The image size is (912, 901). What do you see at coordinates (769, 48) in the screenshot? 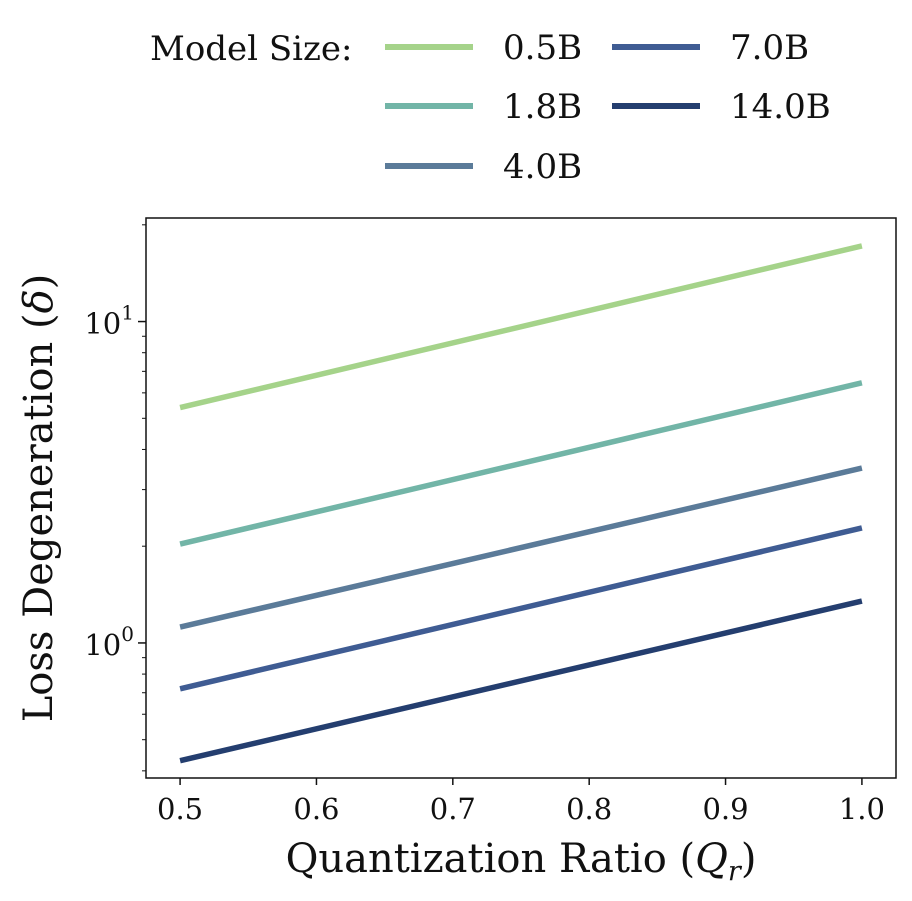
I see `legend-label: 7.0B` at bounding box center [769, 48].